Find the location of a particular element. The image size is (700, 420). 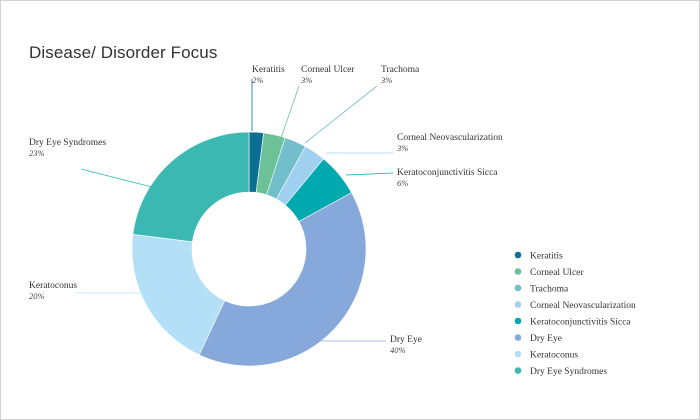

legend-marker-keratoconjunctivitis-sicca is located at coordinates (518, 321).